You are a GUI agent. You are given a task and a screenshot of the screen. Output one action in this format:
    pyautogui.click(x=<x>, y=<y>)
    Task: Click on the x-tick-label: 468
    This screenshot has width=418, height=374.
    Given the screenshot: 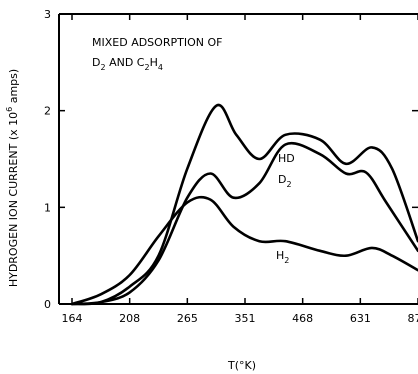 What is the action you would take?
    pyautogui.click(x=302, y=318)
    